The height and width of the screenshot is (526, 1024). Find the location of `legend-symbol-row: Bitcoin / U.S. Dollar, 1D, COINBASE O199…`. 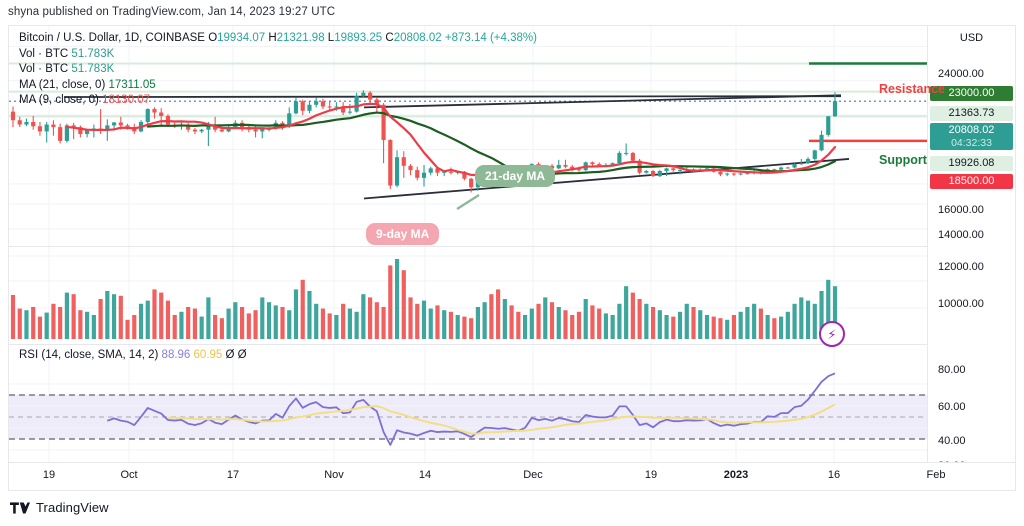

legend-symbol-row: Bitcoin / U.S. Dollar, 1D, COINBASE O199… is located at coordinates (278, 39).